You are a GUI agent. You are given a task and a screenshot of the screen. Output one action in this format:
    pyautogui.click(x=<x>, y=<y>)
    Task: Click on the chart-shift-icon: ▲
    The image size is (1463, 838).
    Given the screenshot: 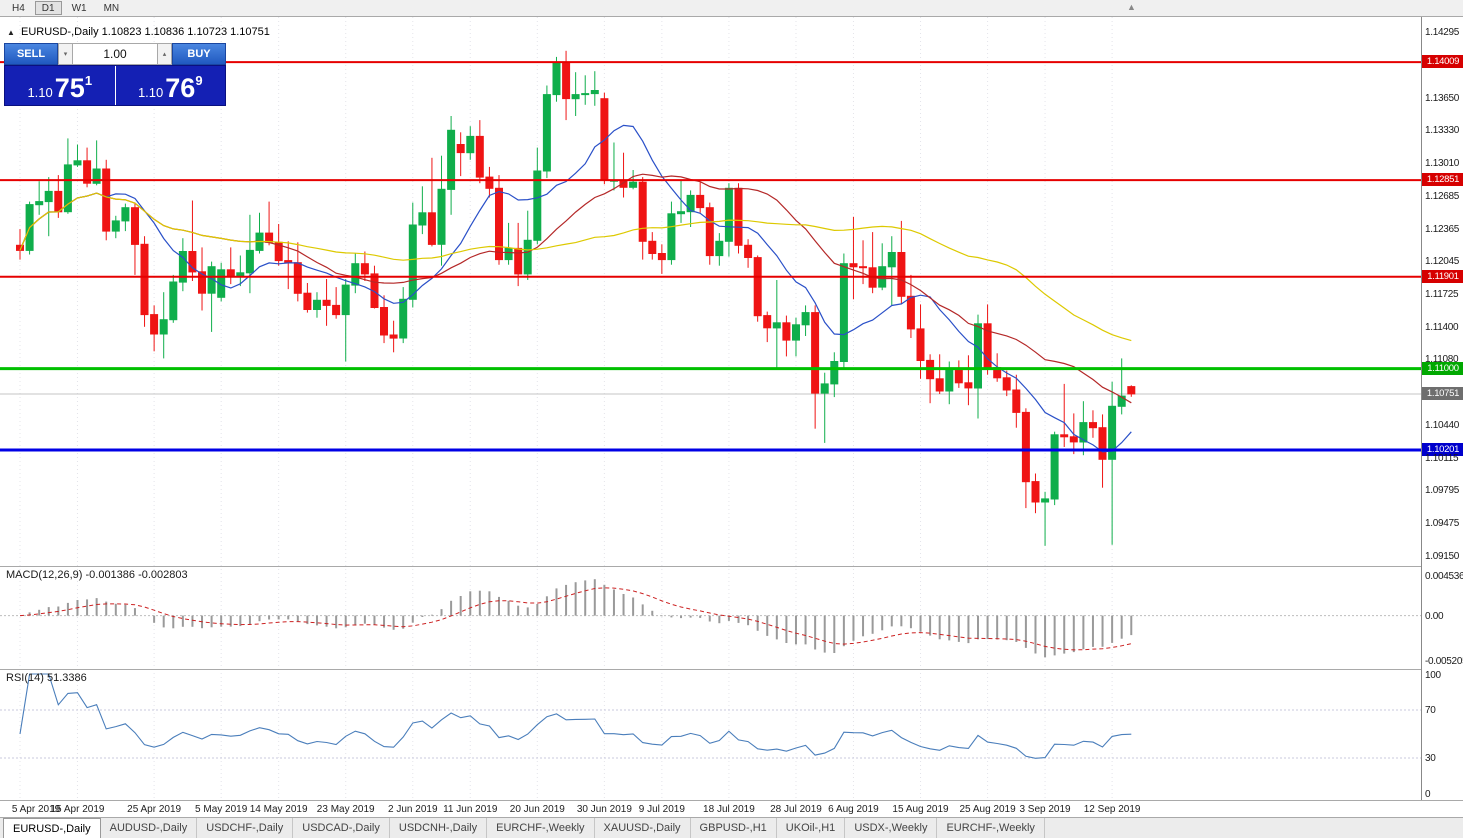 What is the action you would take?
    pyautogui.click(x=1131, y=7)
    